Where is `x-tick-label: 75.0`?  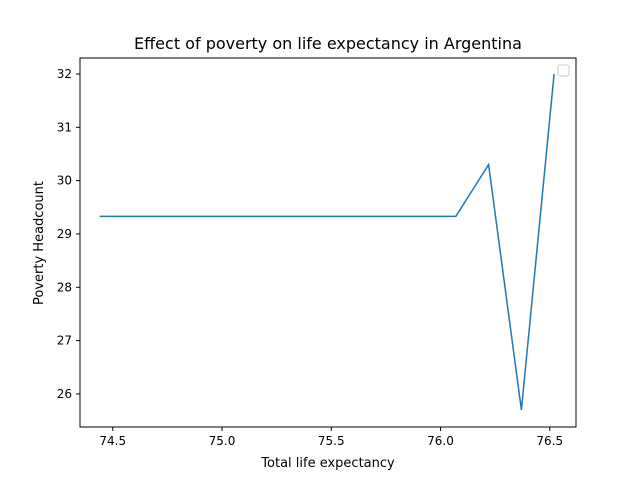 x-tick-label: 75.0 is located at coordinates (222, 441).